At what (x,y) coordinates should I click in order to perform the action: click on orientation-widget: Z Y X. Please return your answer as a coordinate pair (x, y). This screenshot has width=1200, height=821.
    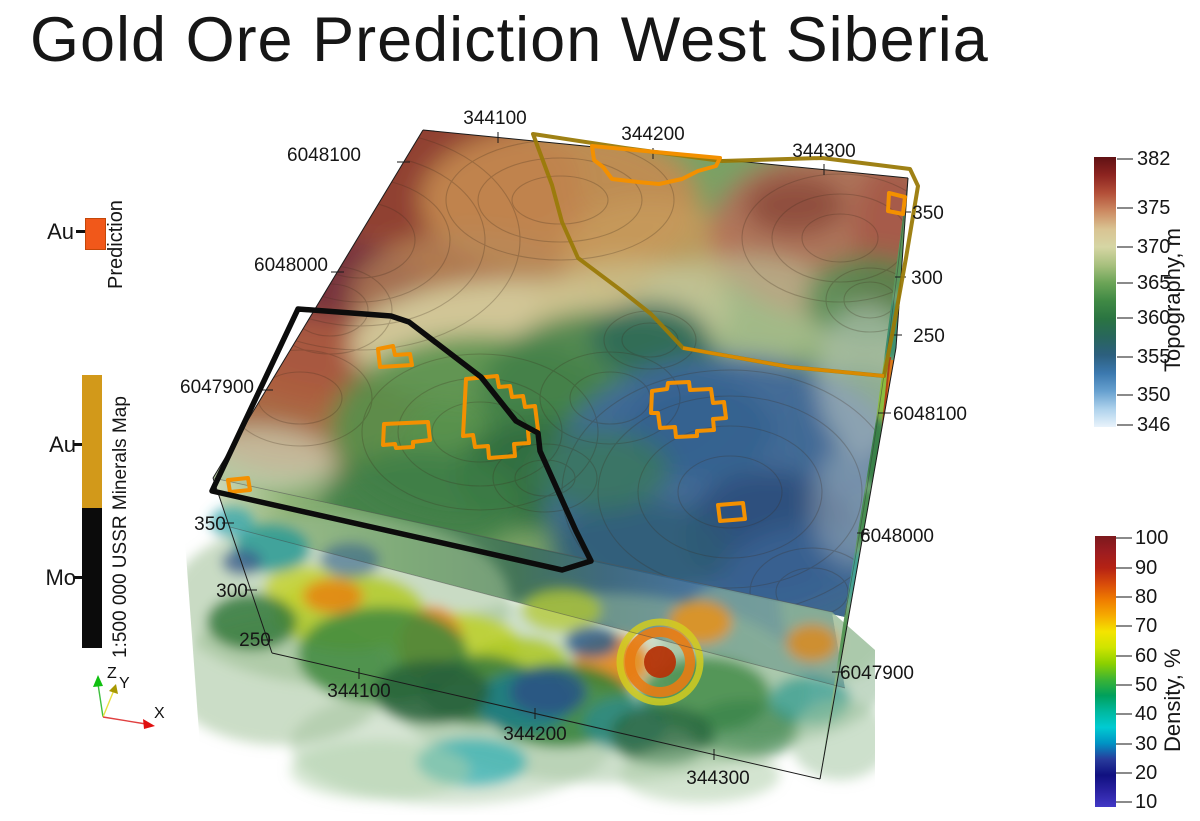
    Looking at the image, I should click on (120, 700).